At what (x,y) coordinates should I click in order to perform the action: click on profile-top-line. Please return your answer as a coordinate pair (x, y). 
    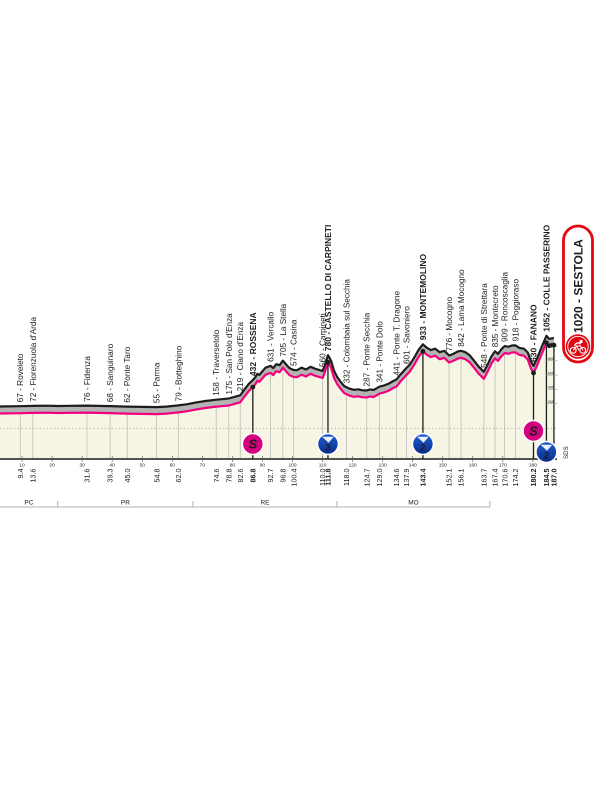
    Looking at the image, I should click on (277, 371).